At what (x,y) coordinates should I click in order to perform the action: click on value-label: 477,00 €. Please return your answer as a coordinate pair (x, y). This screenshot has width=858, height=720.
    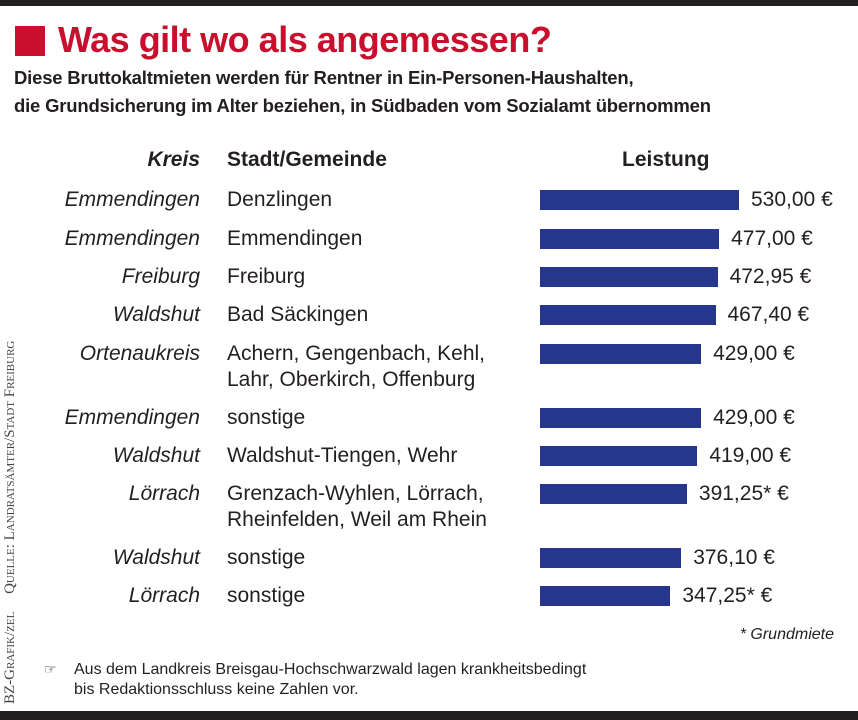
    Looking at the image, I should click on (772, 238).